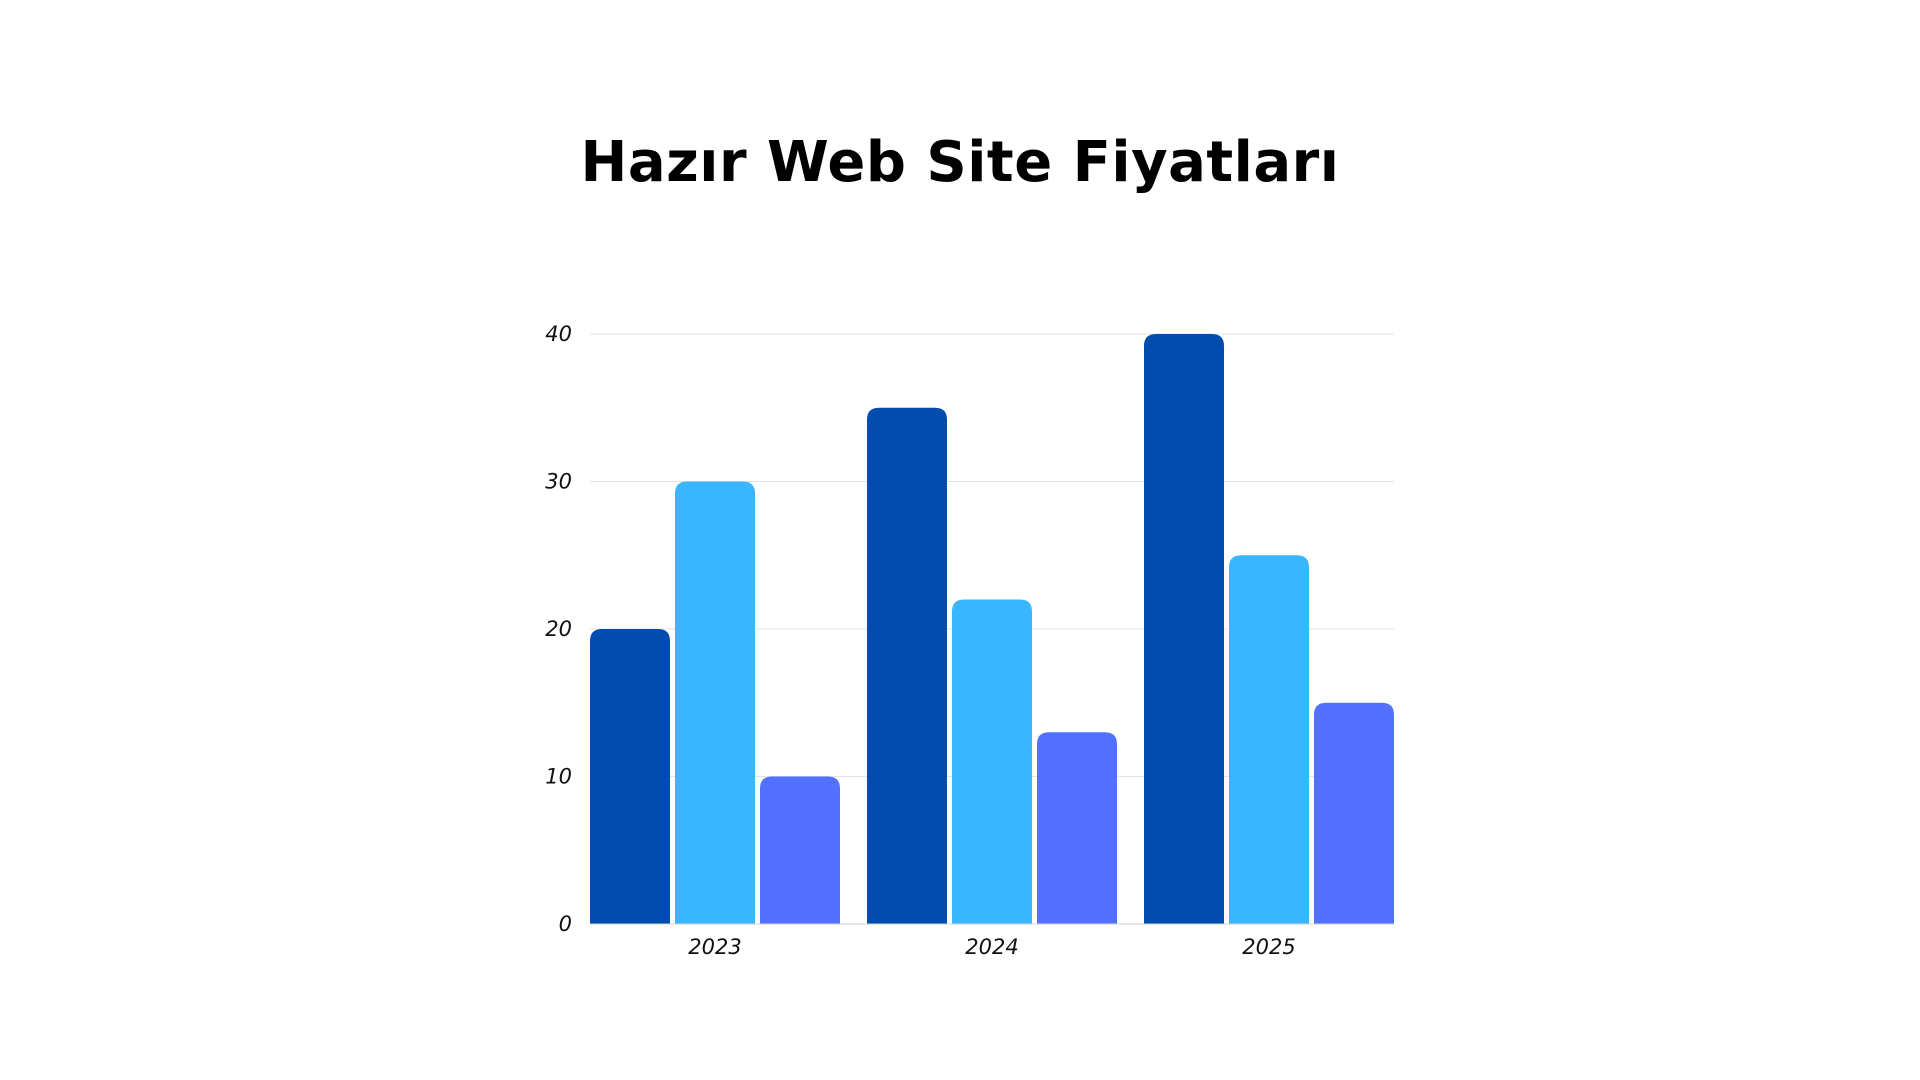 This screenshot has width=1920, height=1080. What do you see at coordinates (1268, 947) in the screenshot?
I see `x-tick-label: 2025` at bounding box center [1268, 947].